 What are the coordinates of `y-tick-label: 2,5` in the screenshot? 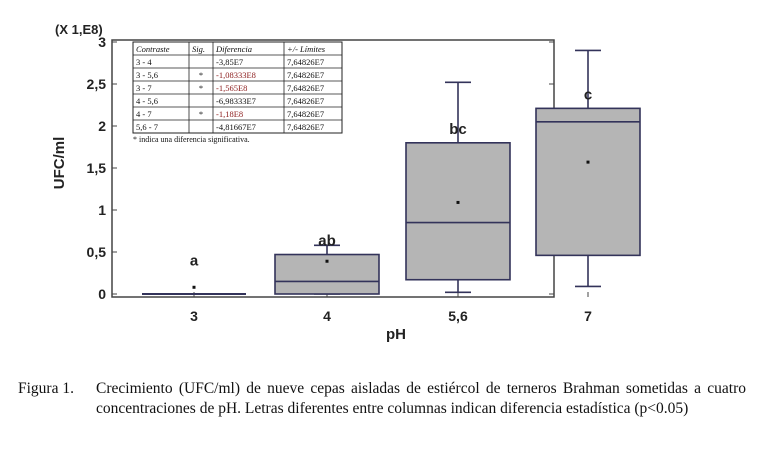 It's located at (97, 84).